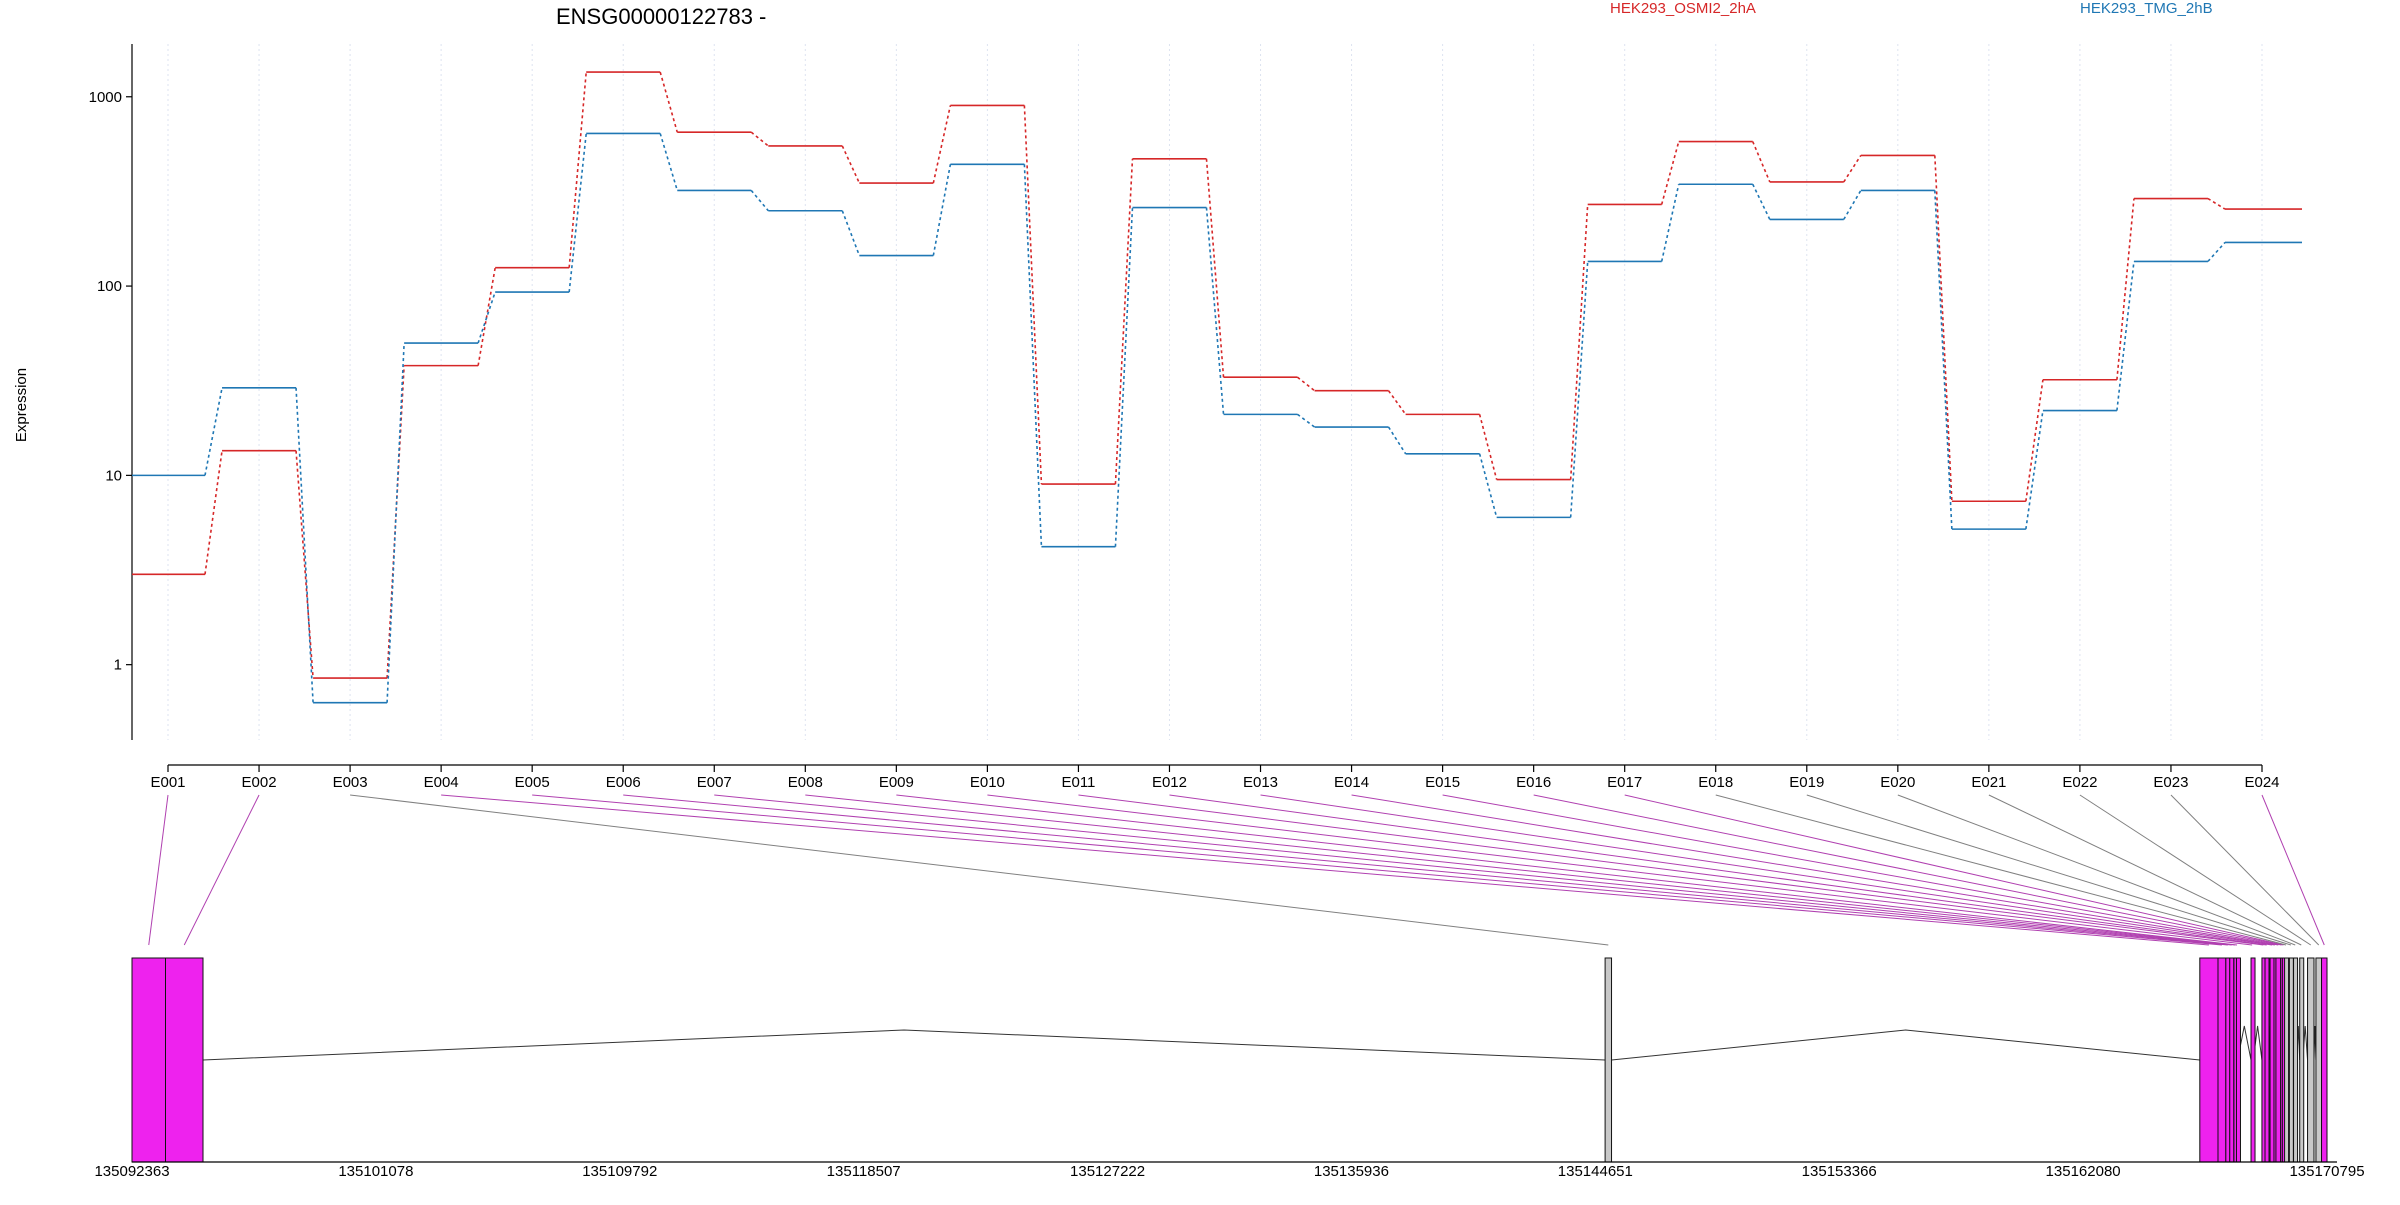 The height and width of the screenshot is (1205, 2400). Describe the element at coordinates (532, 782) in the screenshot. I see `x-tick-label: E005` at that location.